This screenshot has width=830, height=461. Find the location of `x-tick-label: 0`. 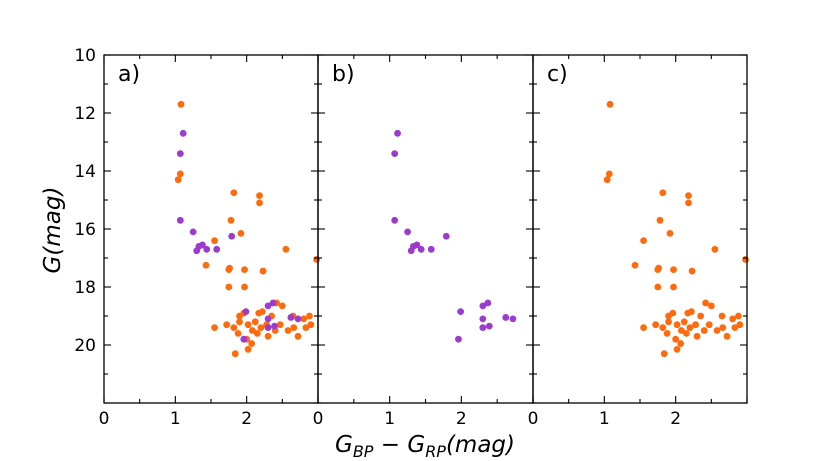

x-tick-label: 0 is located at coordinates (318, 419).